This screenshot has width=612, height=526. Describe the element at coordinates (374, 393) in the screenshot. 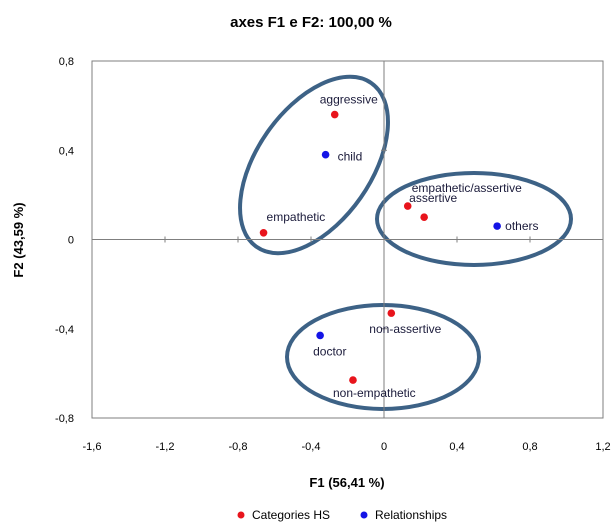

I see `point-label-non-empathetic: non-empathetic` at that location.